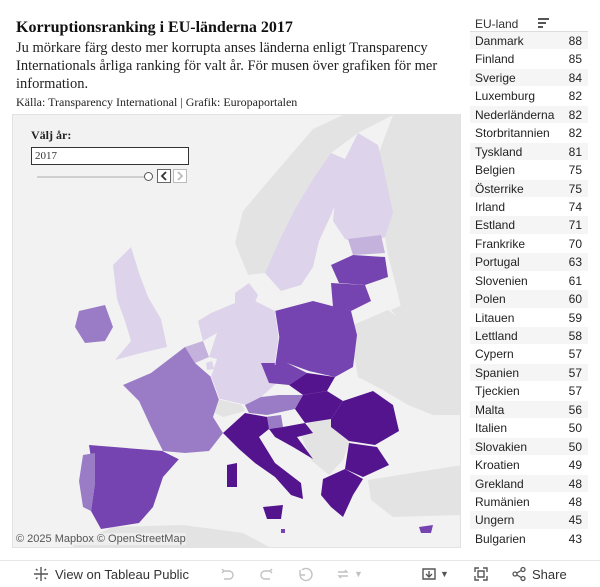 The height and width of the screenshot is (587, 600). I want to click on map-greece, so click(342, 493).